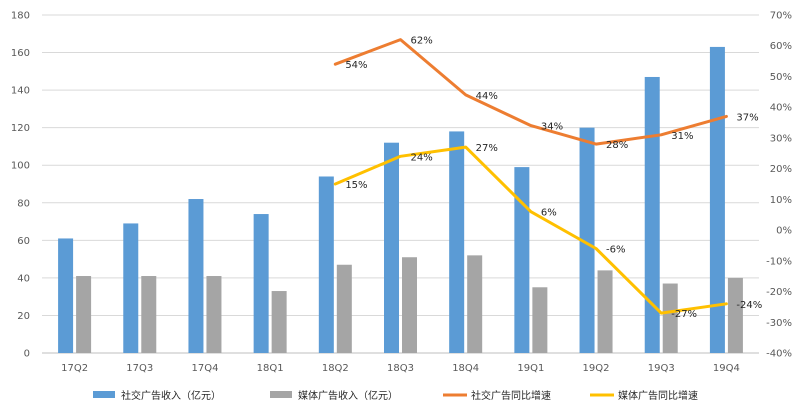  What do you see at coordinates (511, 395) in the screenshot?
I see `legend-label: 社交广告同比增速` at bounding box center [511, 395].